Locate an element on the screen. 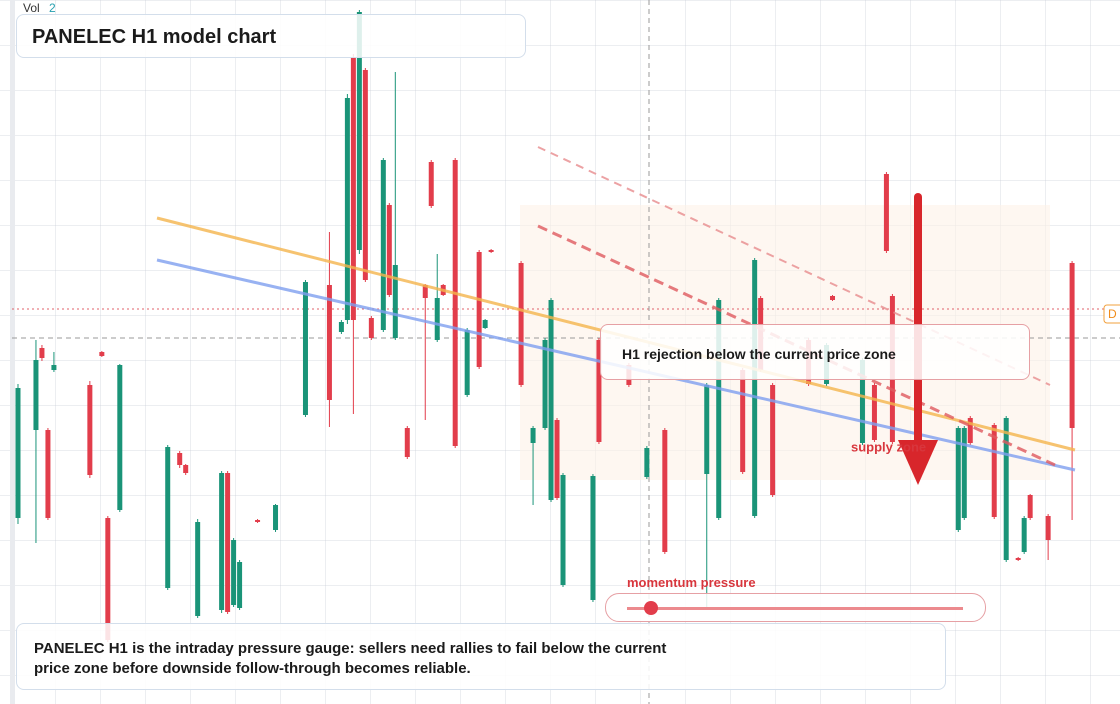 Image resolution: width=1120 pixels, height=704 pixels. gauge is located at coordinates (795, 607).